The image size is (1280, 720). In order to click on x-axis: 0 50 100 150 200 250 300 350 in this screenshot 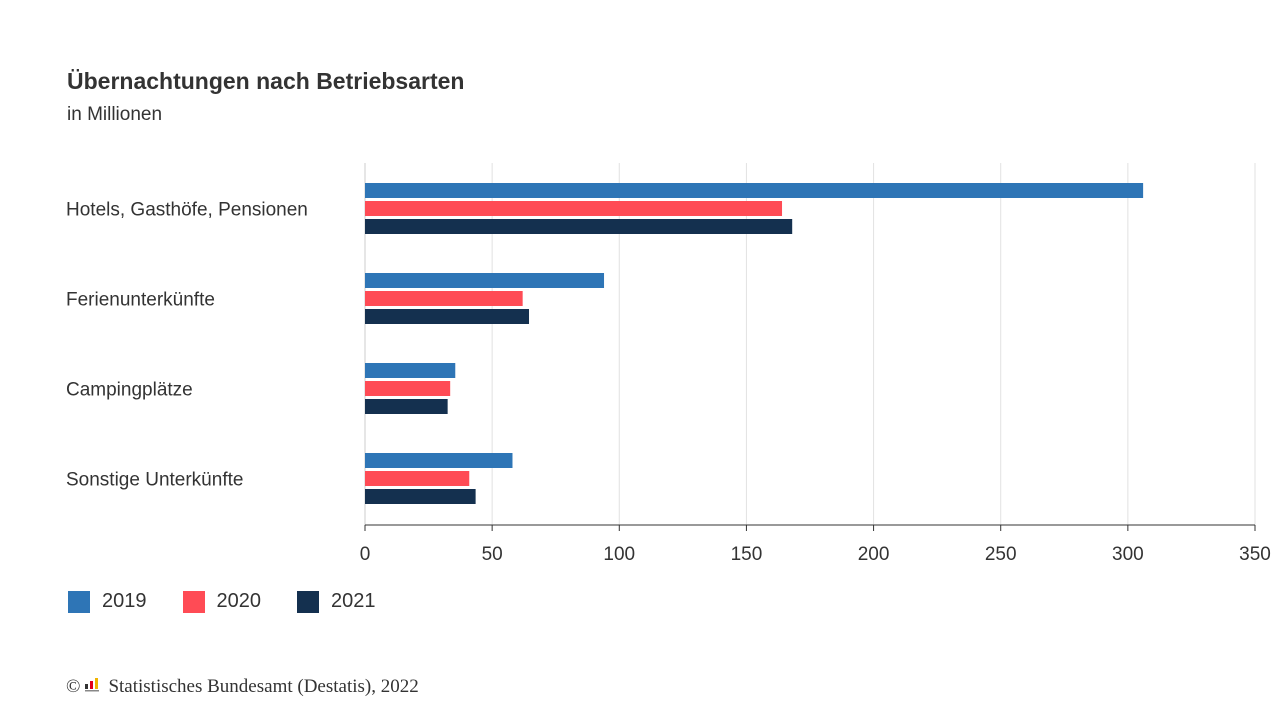, I will do `click(815, 544)`.